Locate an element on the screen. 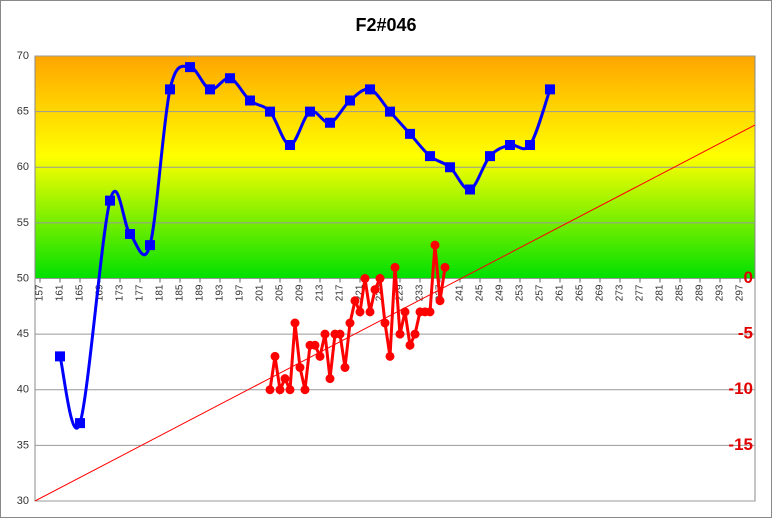 Image resolution: width=772 pixels, height=518 pixels. x-tick-label: 297 is located at coordinates (740, 292).